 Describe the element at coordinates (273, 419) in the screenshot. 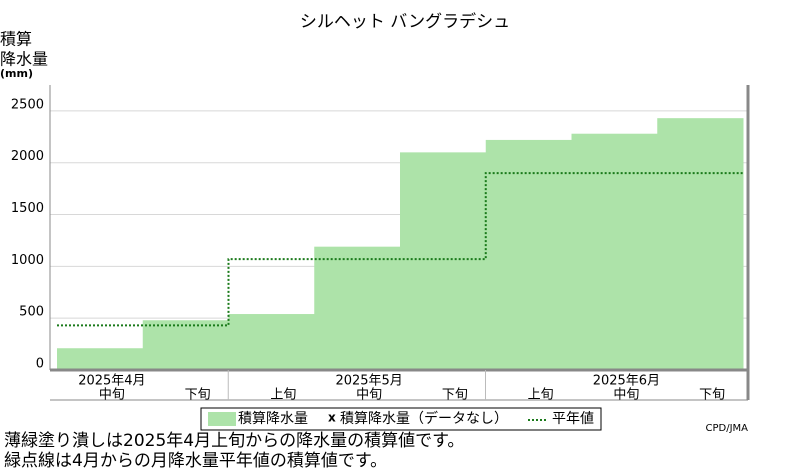

I see `legend-label: 積算降水量` at that location.